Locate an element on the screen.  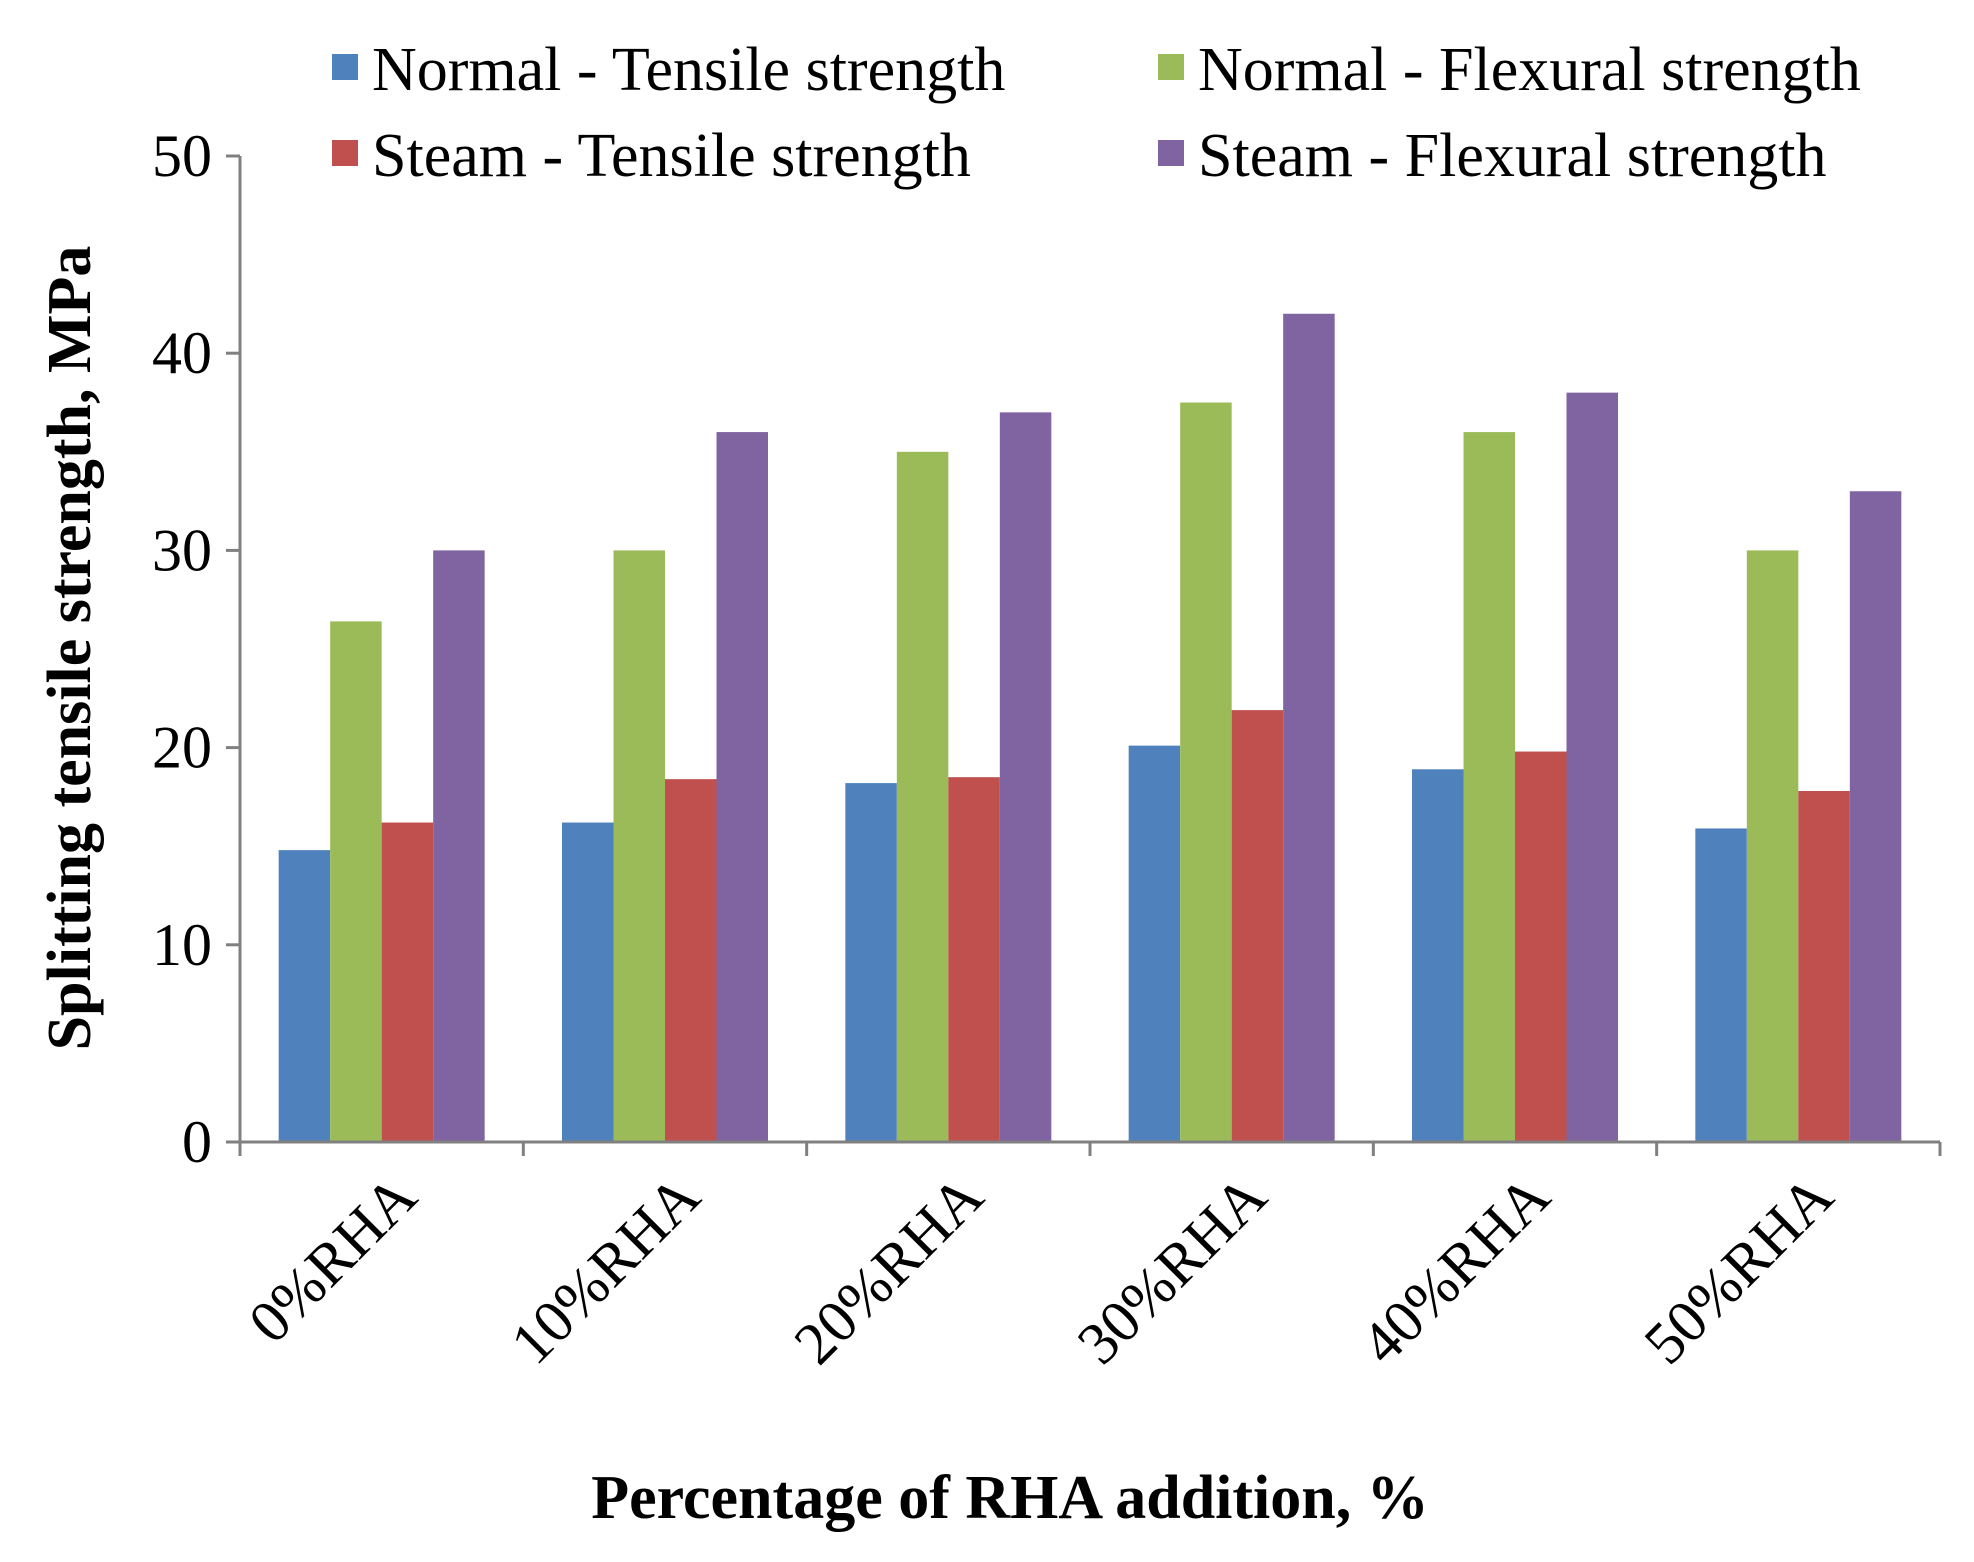
bar-s1-c3 is located at coordinates (1206, 772).